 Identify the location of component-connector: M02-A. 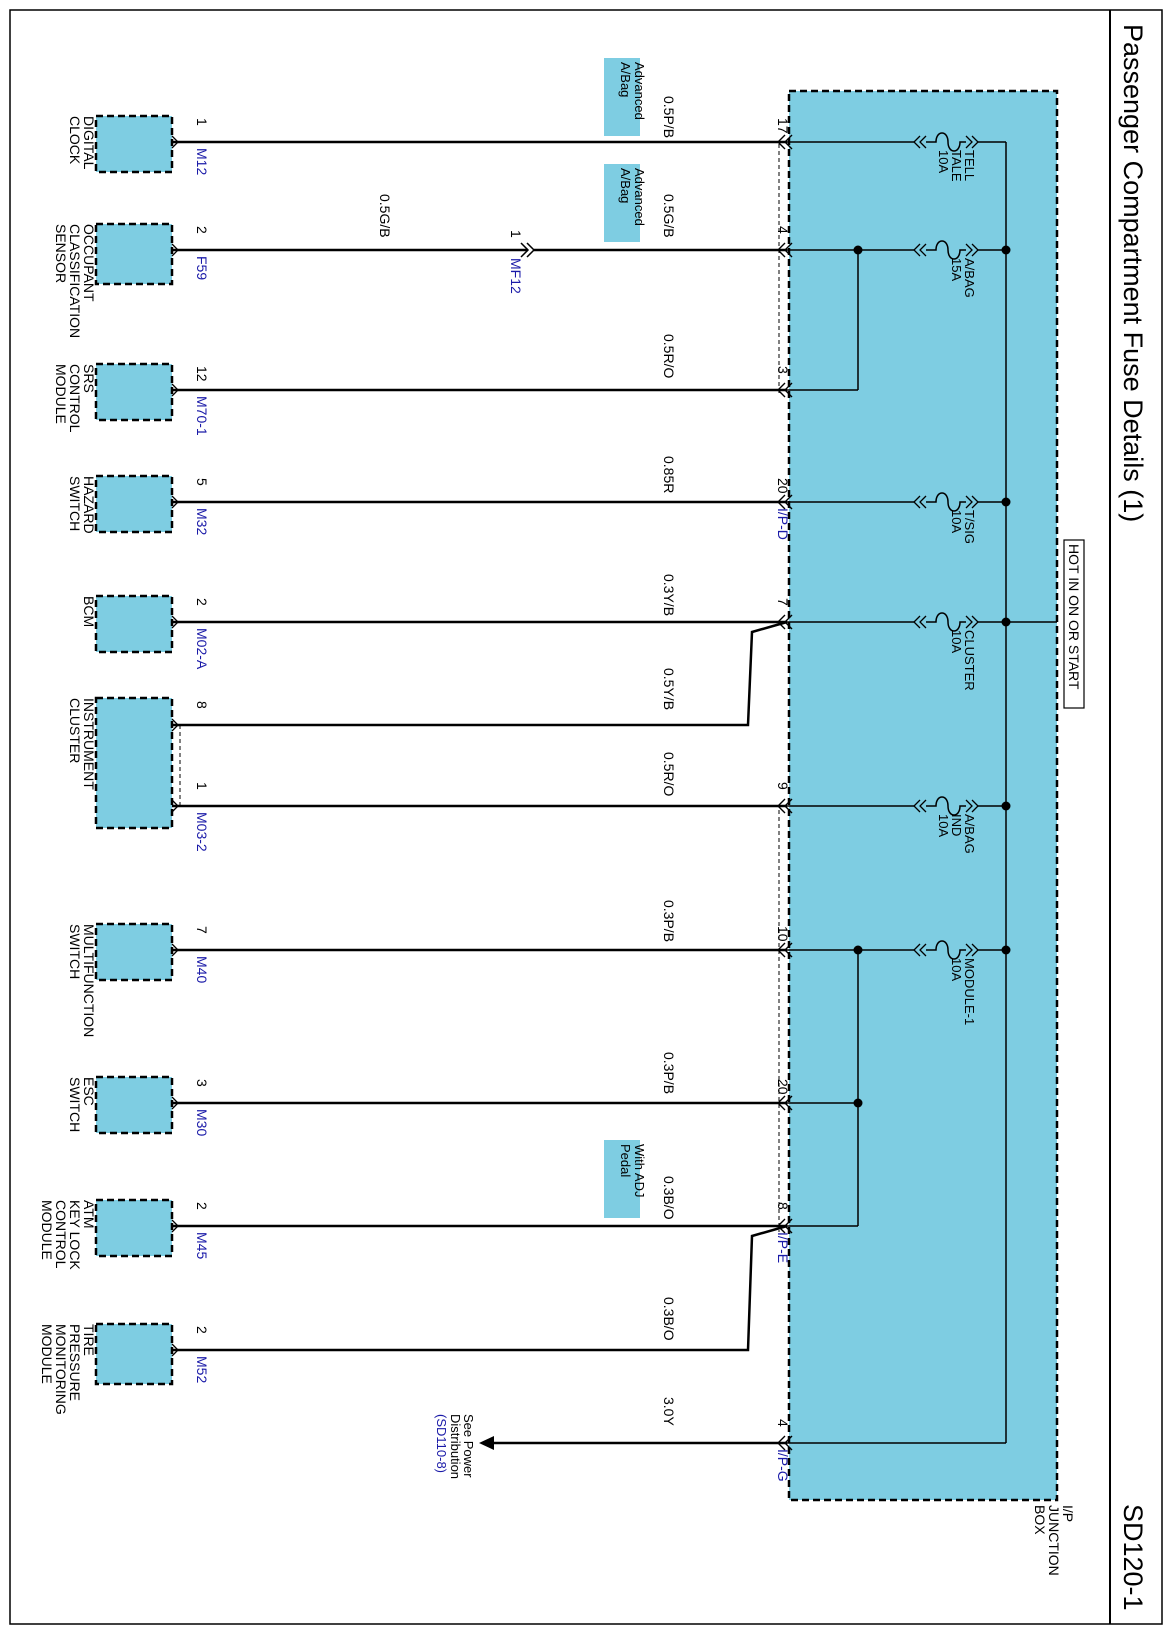
(202, 649).